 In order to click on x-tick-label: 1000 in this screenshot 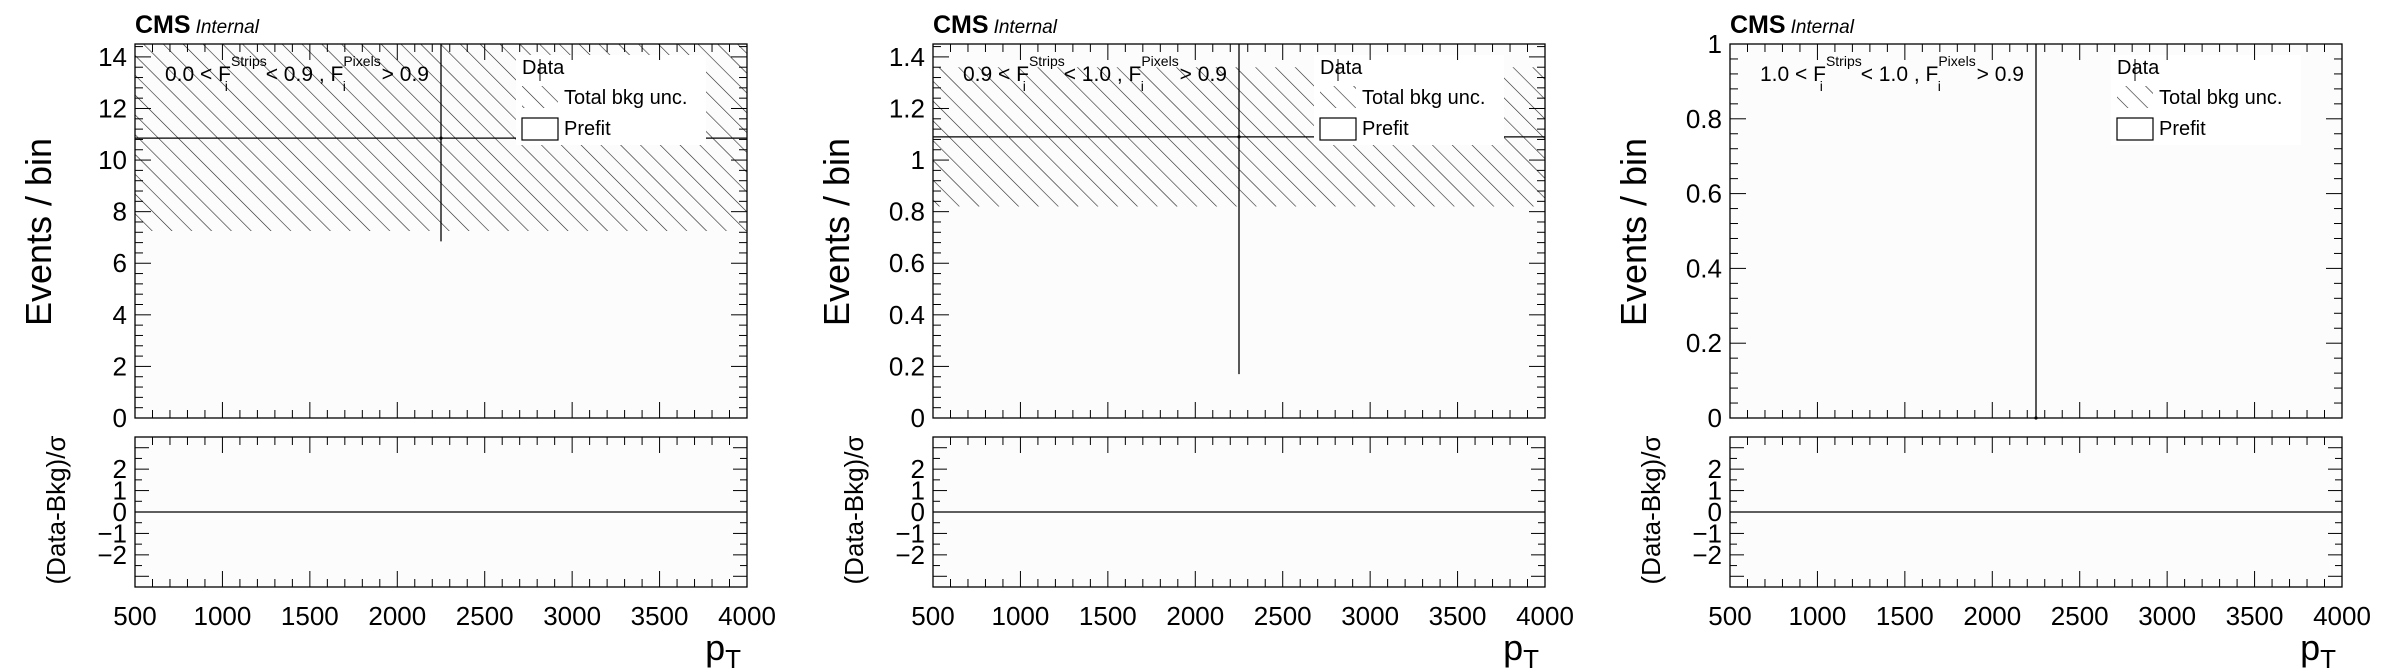, I will do `click(1818, 616)`.